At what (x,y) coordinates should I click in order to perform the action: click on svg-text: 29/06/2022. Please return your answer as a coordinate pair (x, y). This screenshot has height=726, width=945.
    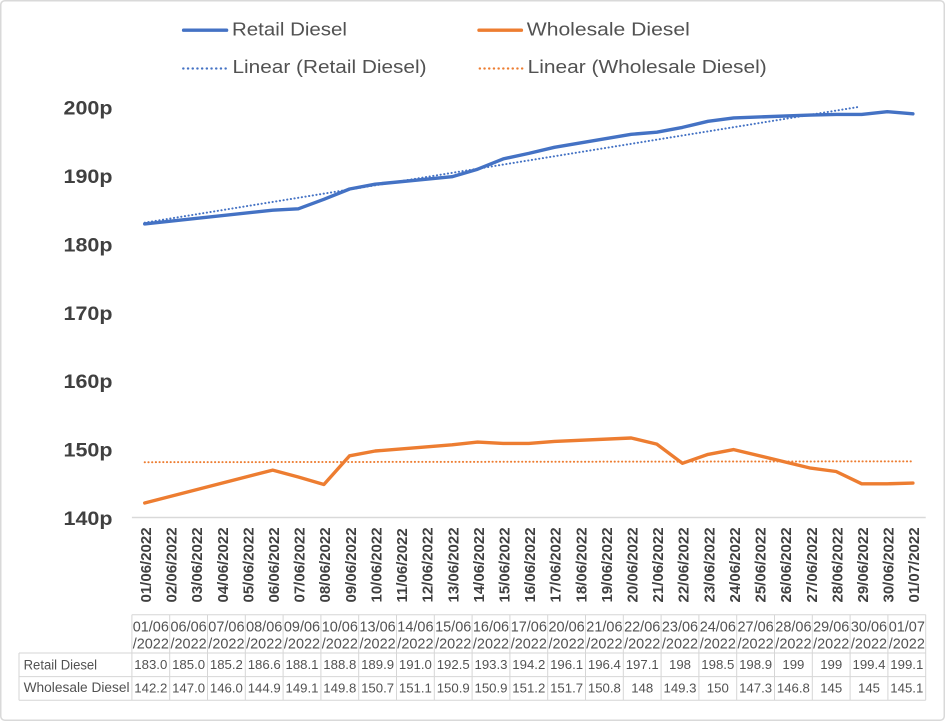
    Looking at the image, I should click on (863, 564).